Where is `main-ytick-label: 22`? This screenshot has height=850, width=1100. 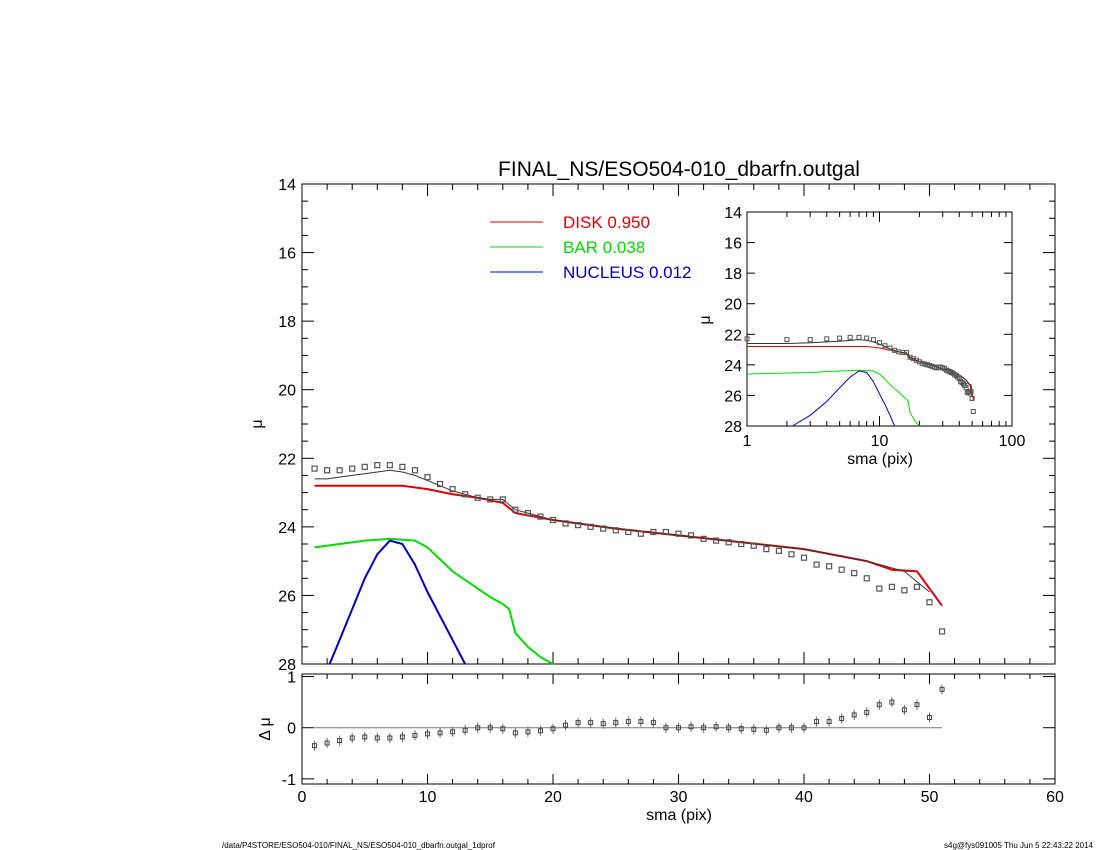 main-ytick-label: 22 is located at coordinates (287, 459).